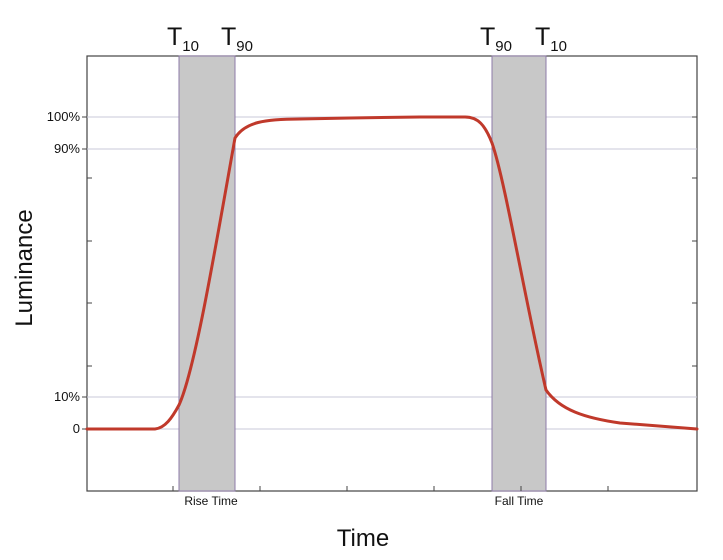  I want to click on y-tick-10: 10%, so click(67, 396).